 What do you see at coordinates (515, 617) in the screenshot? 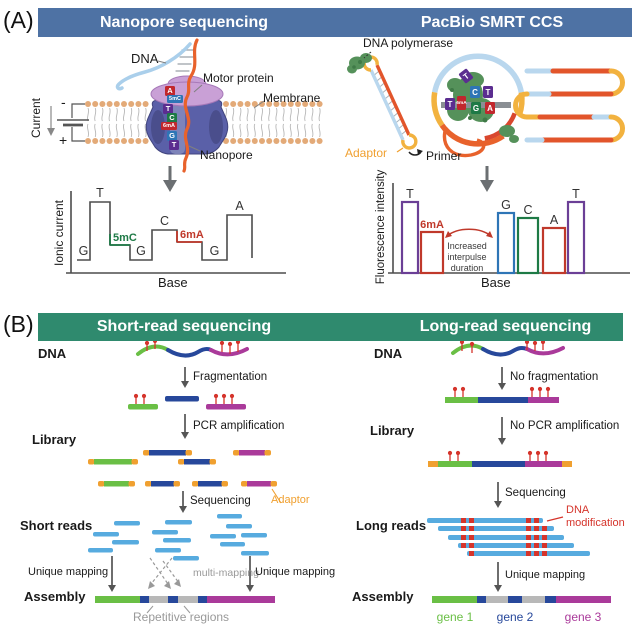
I see `gene-label: gene 2` at bounding box center [515, 617].